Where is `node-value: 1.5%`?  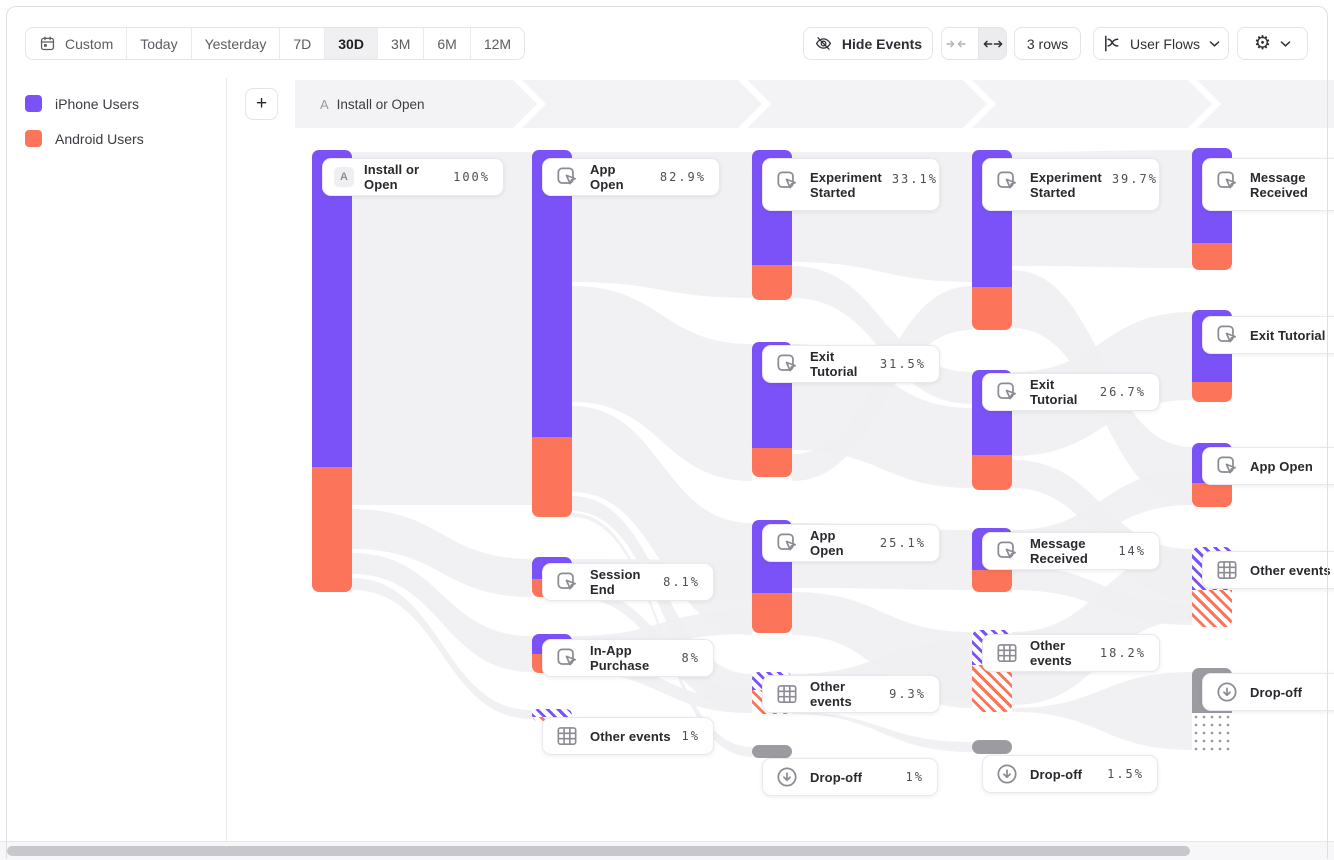 node-value: 1.5% is located at coordinates (1125, 774).